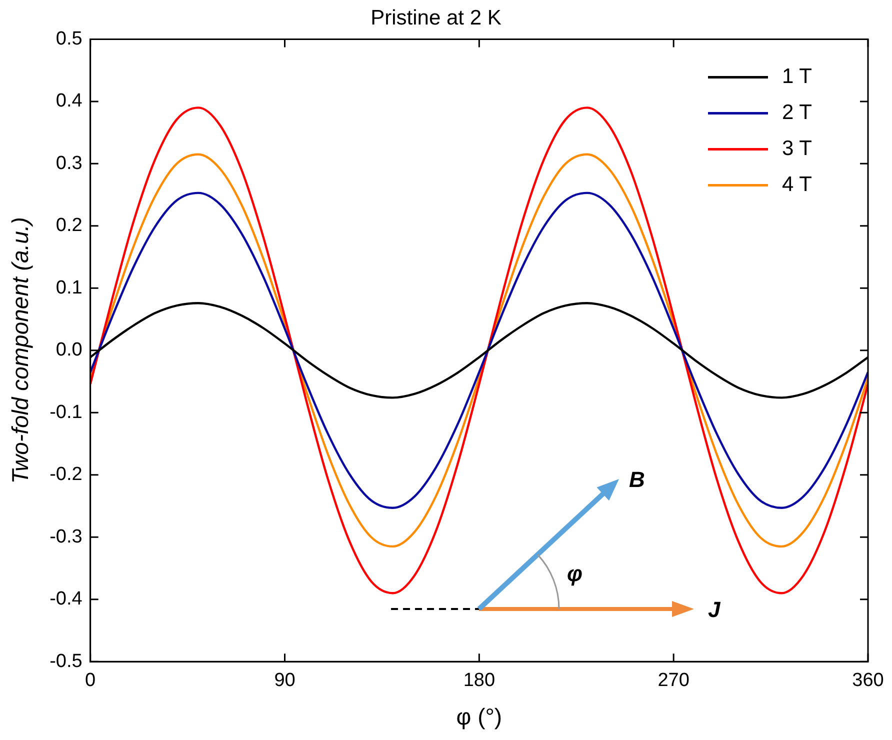 The image size is (892, 740). What do you see at coordinates (715, 609) in the screenshot?
I see `annotation: J` at bounding box center [715, 609].